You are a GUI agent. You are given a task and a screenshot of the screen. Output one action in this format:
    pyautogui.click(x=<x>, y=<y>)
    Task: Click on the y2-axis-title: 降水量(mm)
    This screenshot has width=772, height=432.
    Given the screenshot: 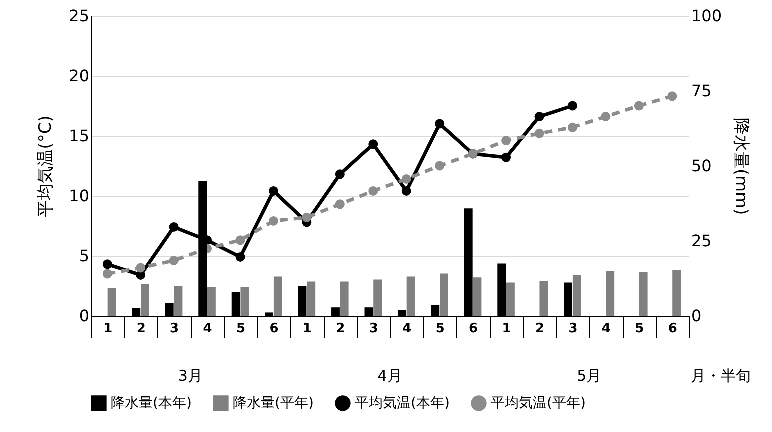 What is the action you would take?
    pyautogui.click(x=741, y=167)
    